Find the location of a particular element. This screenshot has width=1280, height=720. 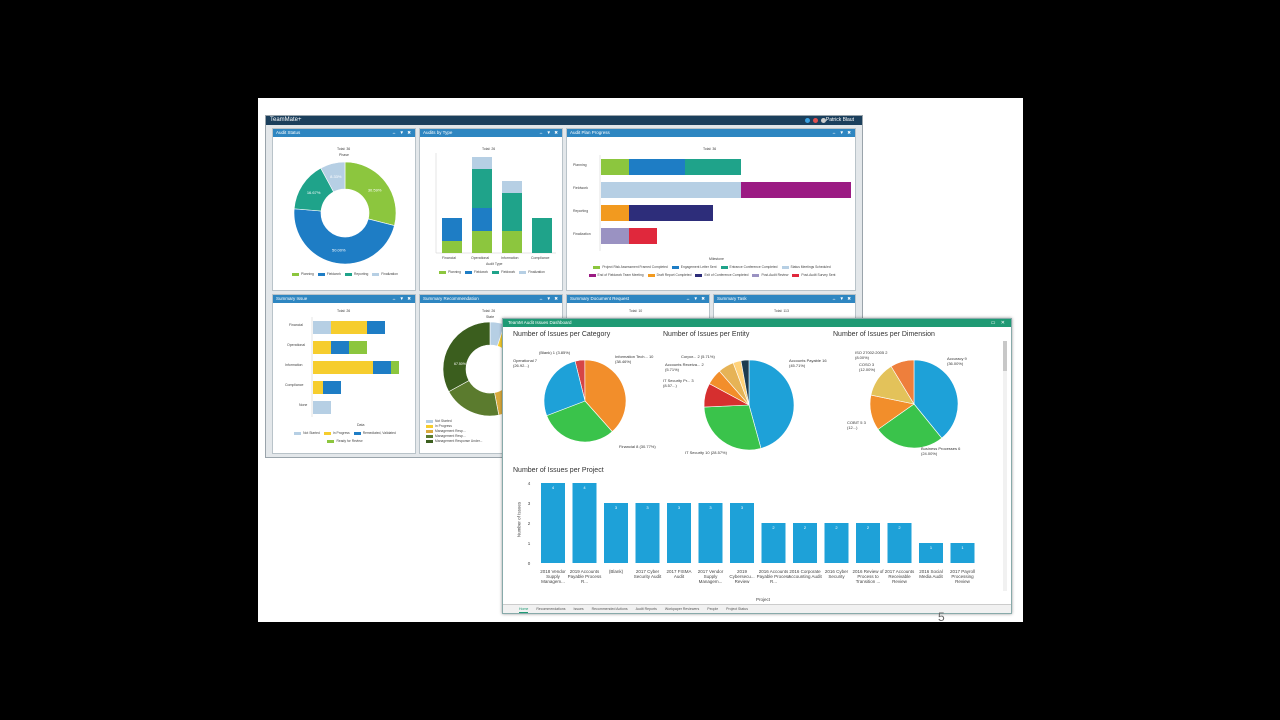

x-tick: Financial is located at coordinates (449, 258).